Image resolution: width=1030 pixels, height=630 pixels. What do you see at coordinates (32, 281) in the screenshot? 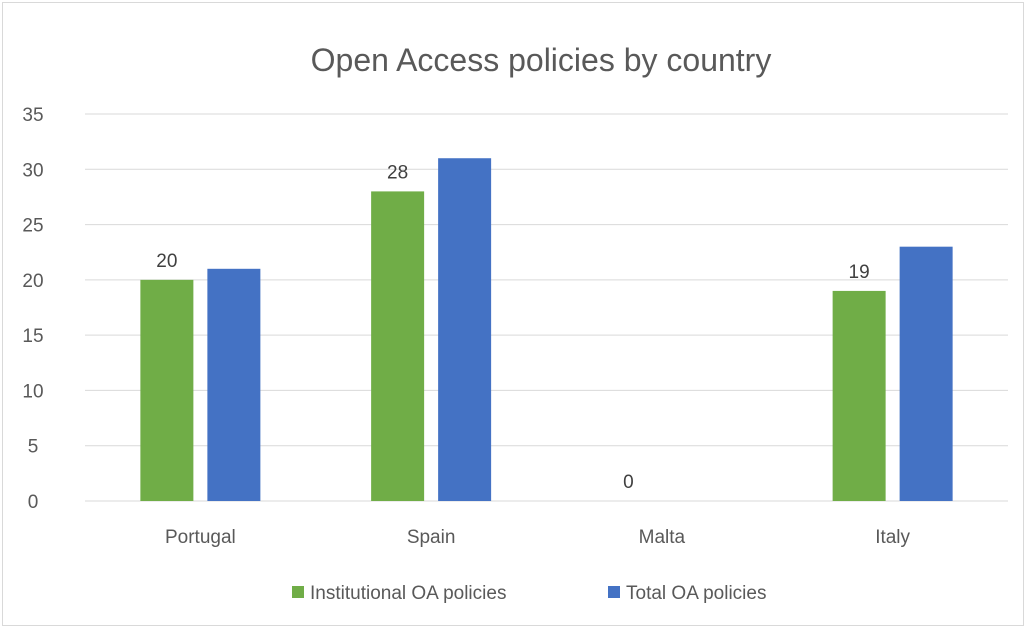
I see `y-tick-label: 20` at bounding box center [32, 281].